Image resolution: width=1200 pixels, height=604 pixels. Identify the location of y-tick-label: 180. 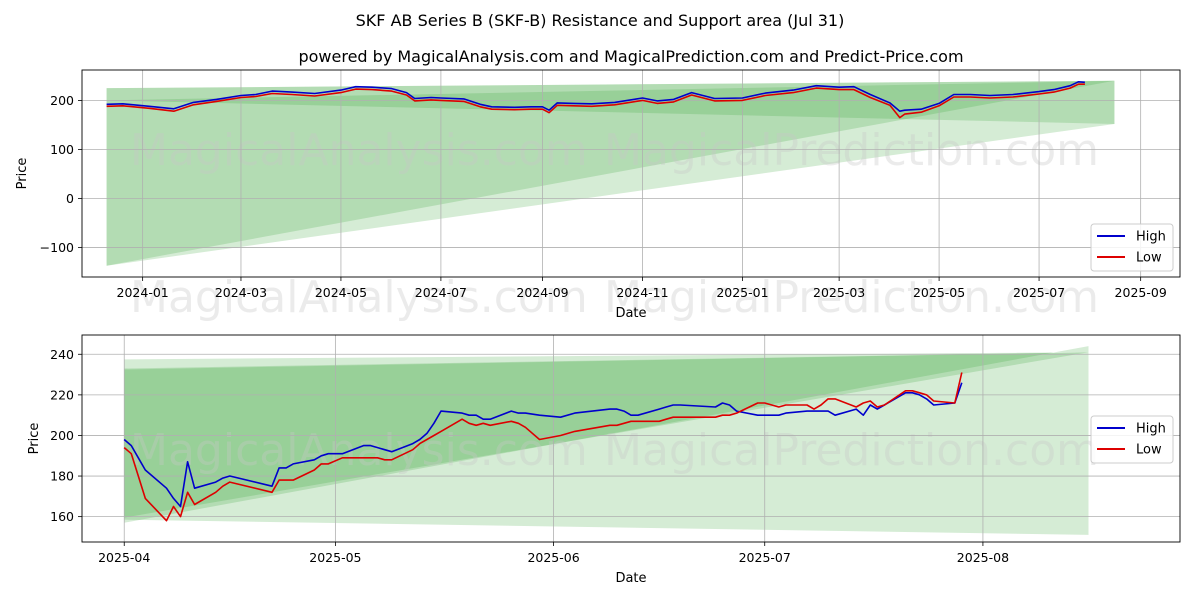
(62, 476).